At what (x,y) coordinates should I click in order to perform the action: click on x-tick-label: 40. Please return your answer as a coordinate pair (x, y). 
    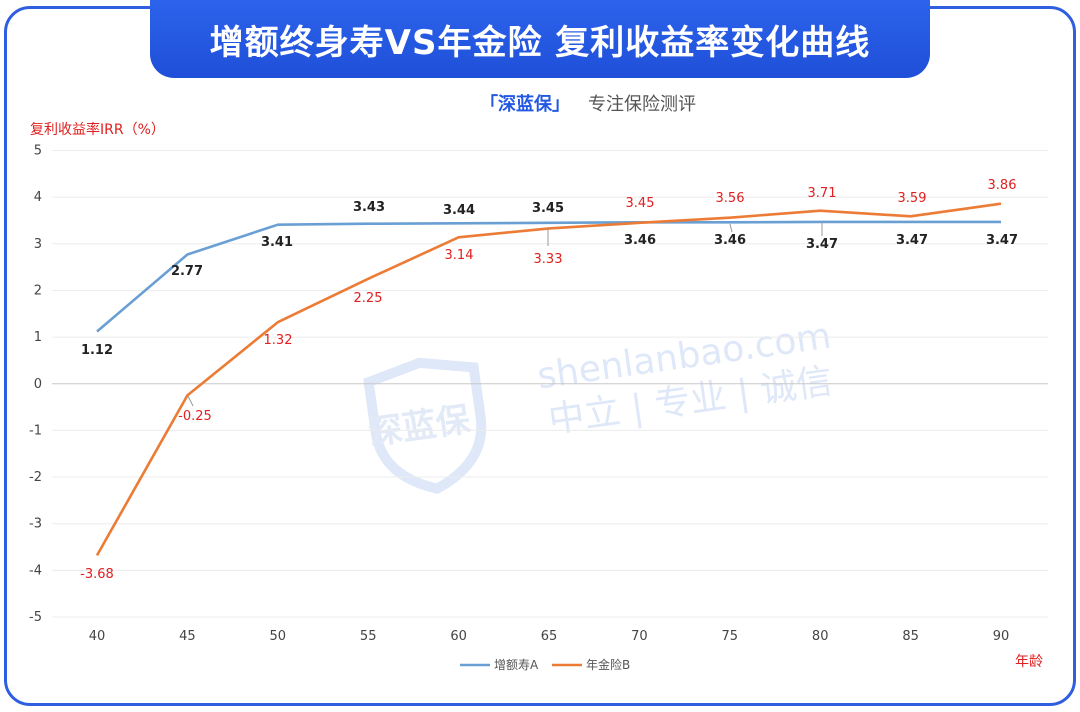
    Looking at the image, I should click on (97, 636).